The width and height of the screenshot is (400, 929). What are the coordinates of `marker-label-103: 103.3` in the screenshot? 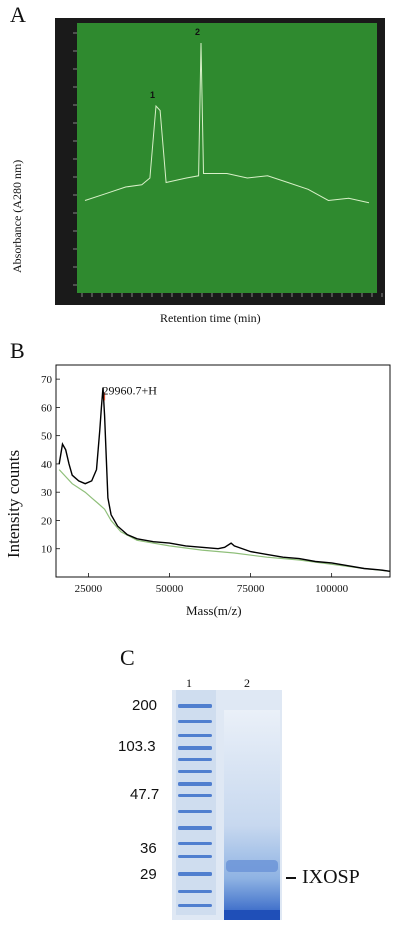 It's located at (137, 746).